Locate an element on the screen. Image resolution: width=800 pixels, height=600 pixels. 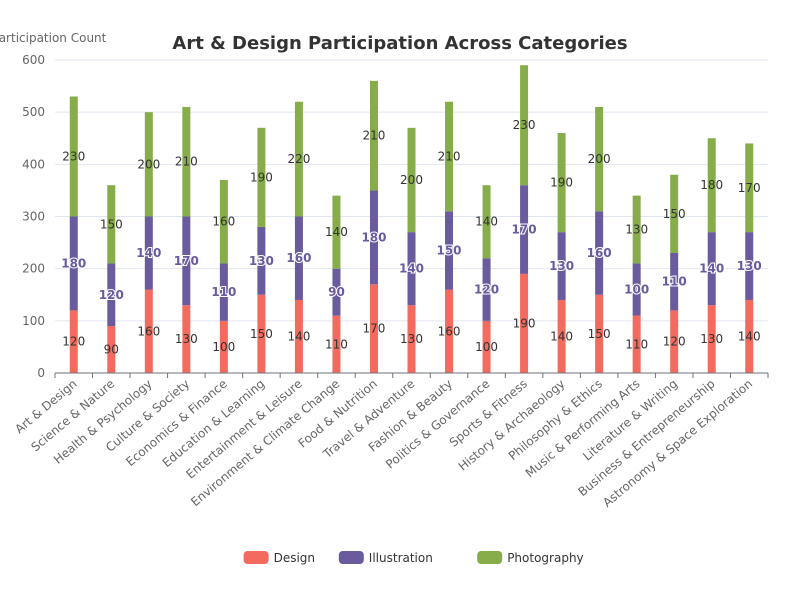
x-category-label: Art & Design is located at coordinates (45, 407).